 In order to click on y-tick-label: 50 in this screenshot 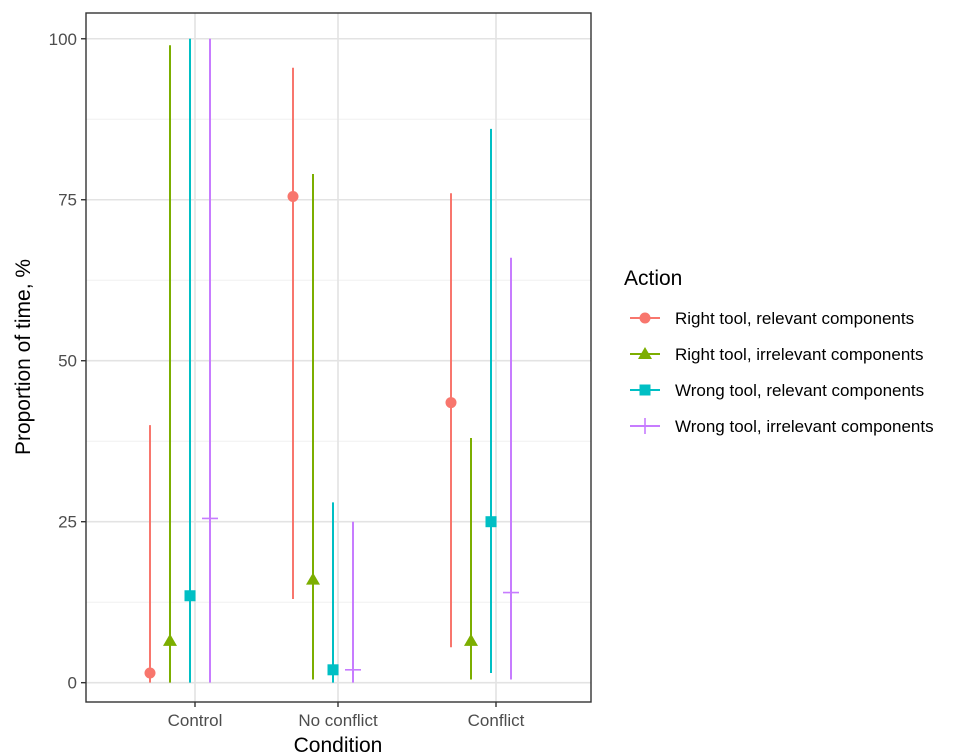, I will do `click(67, 361)`.